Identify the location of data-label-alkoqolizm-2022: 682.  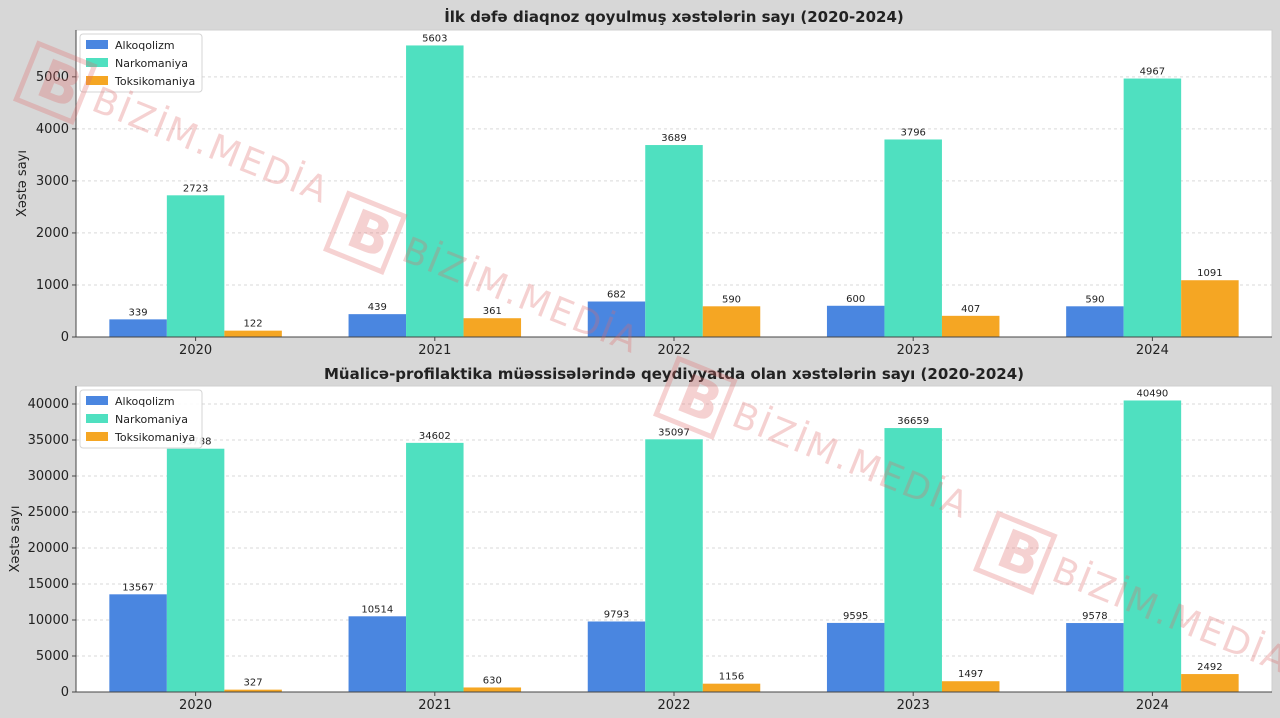
(616, 295).